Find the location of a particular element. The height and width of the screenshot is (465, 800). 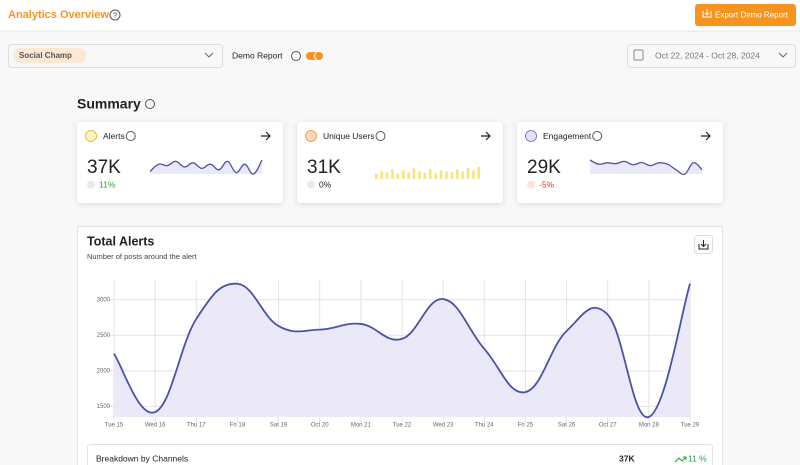

date-caret is located at coordinates (783, 55).